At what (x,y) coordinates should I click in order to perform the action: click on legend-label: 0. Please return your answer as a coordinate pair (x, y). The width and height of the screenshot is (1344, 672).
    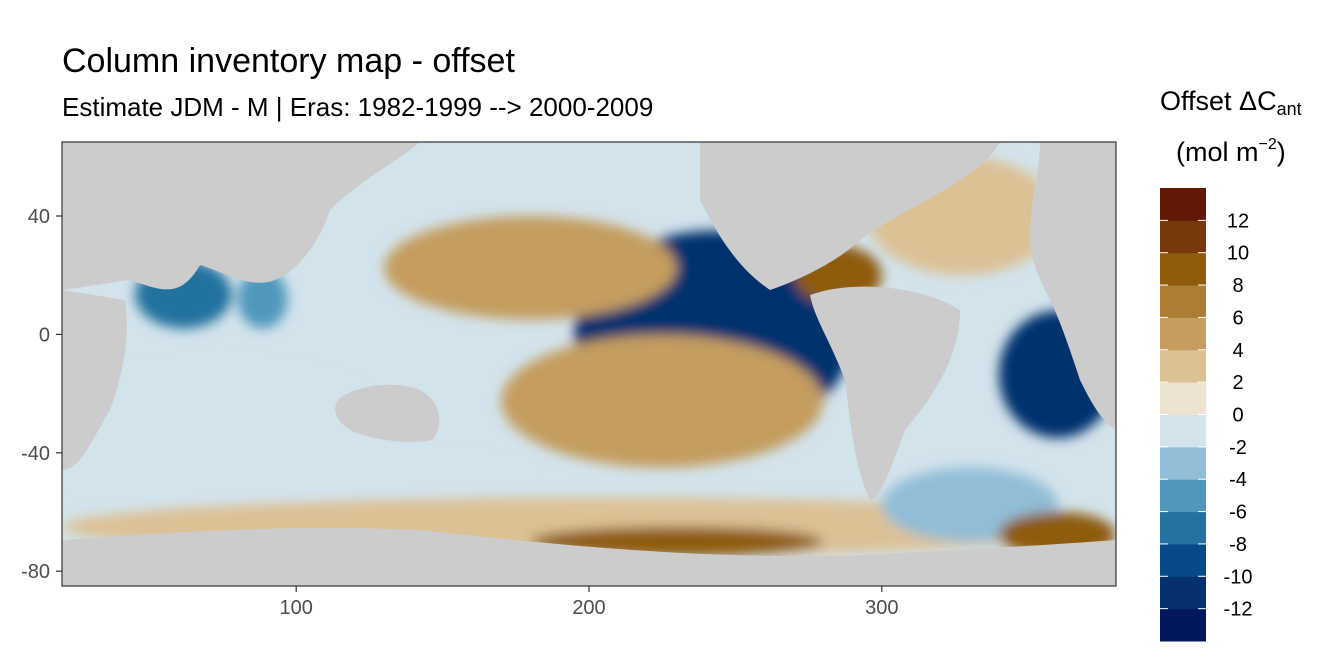
    Looking at the image, I should click on (1237, 416).